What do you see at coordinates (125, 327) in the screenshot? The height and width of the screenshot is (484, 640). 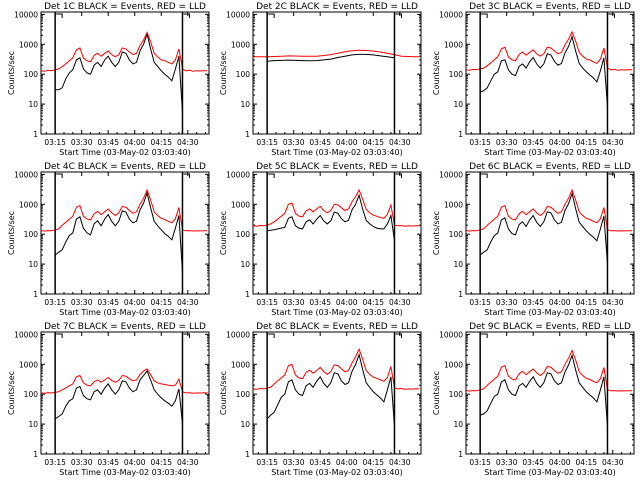 I see `panel-title: Det 7C BLACK = Events, RED = LLD` at bounding box center [125, 327].